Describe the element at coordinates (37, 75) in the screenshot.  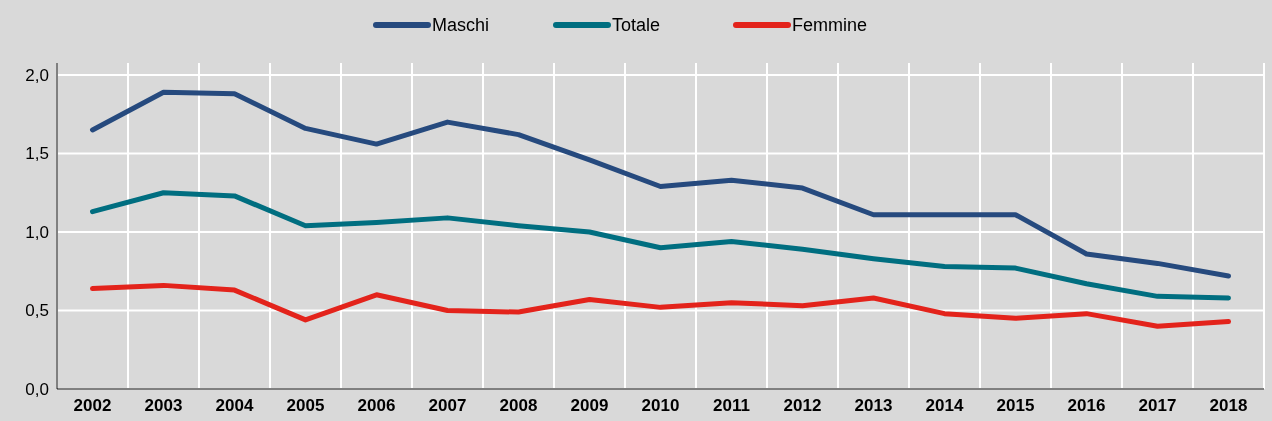
I see `y-tick-label: 2,0` at that location.